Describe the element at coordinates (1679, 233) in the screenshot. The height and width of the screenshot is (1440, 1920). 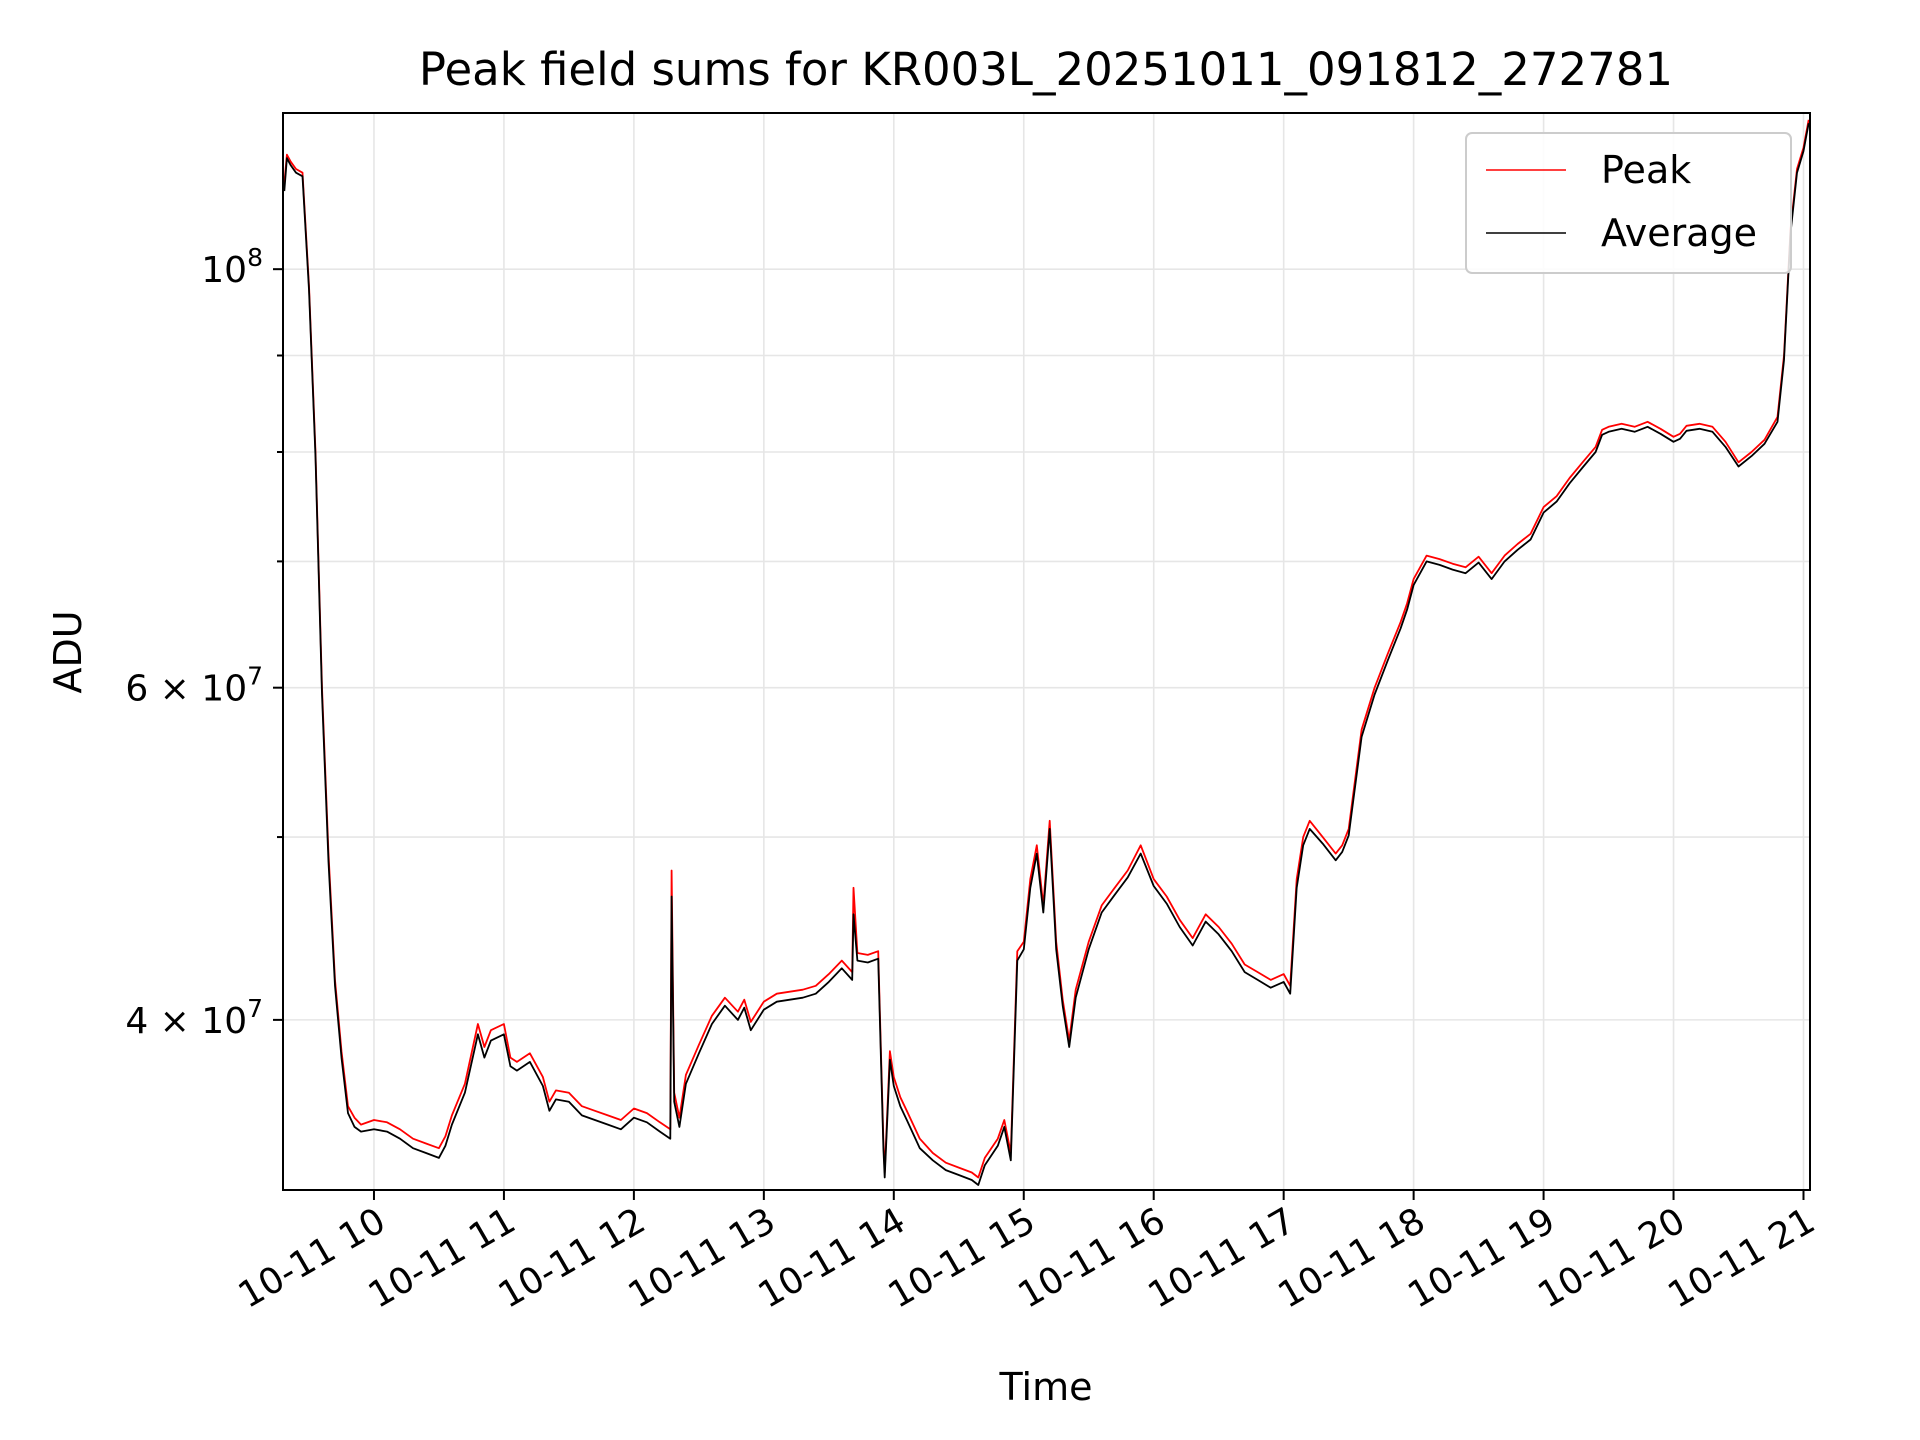
I see `legend-label-average: Average` at that location.